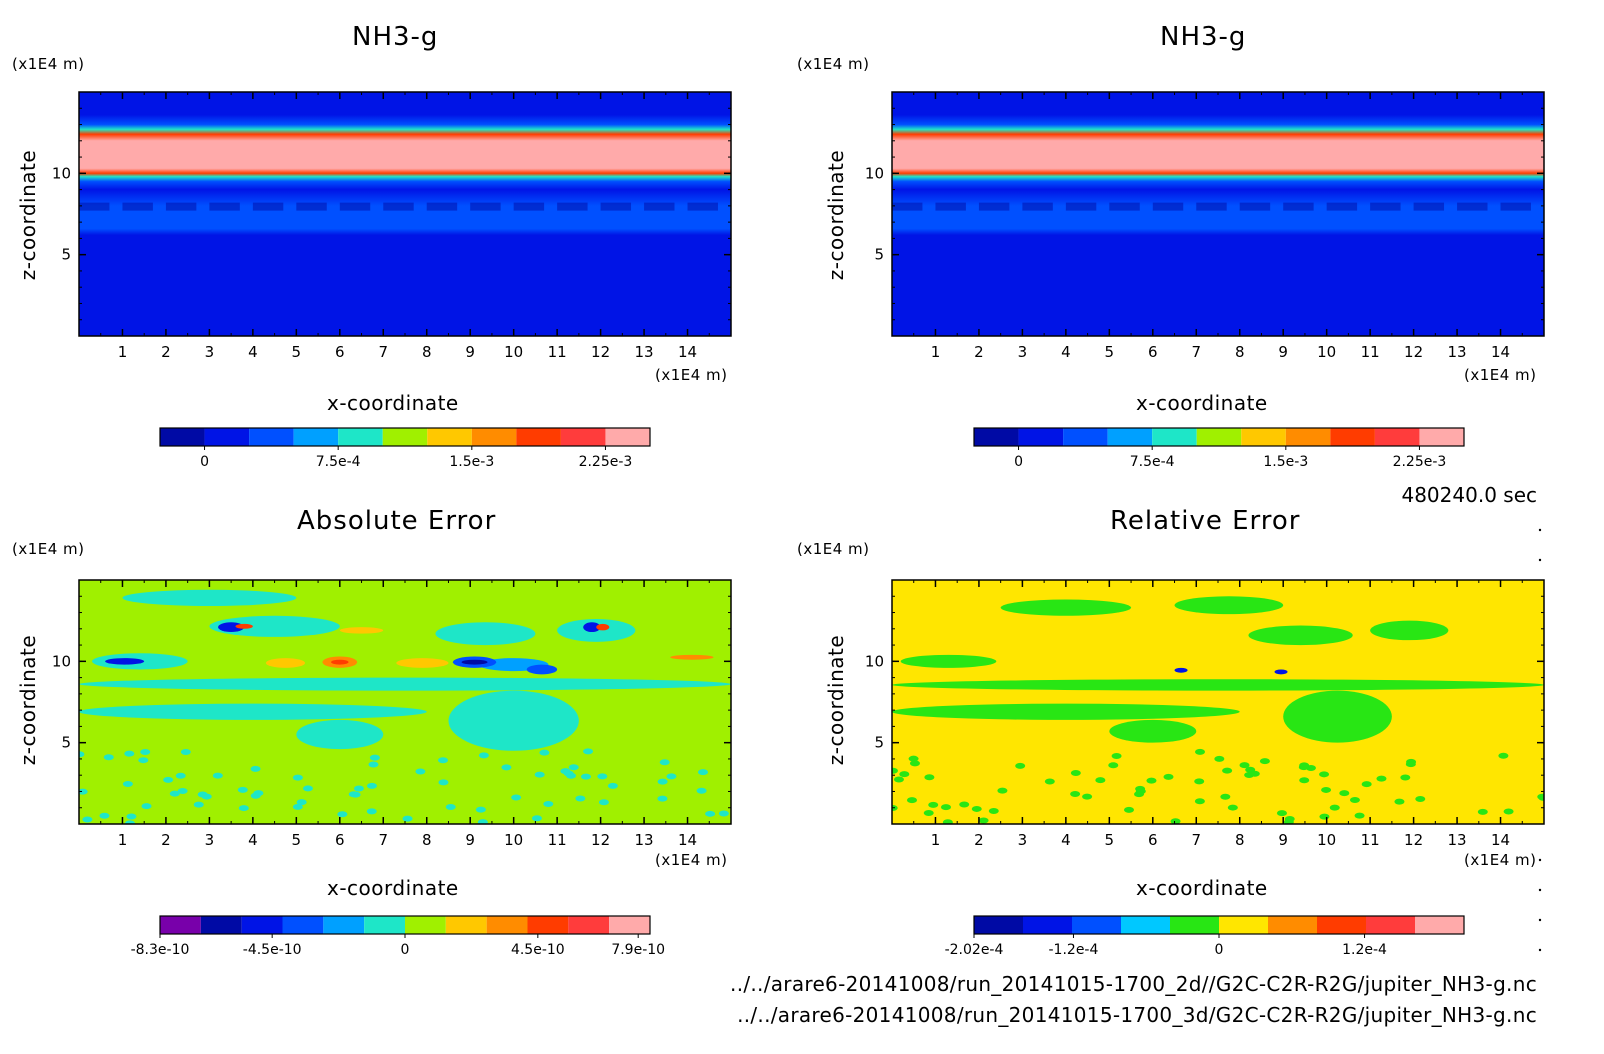 The height and width of the screenshot is (1054, 1604). What do you see at coordinates (1205, 521) in the screenshot?
I see `panel4-title: Relative Error` at bounding box center [1205, 521].